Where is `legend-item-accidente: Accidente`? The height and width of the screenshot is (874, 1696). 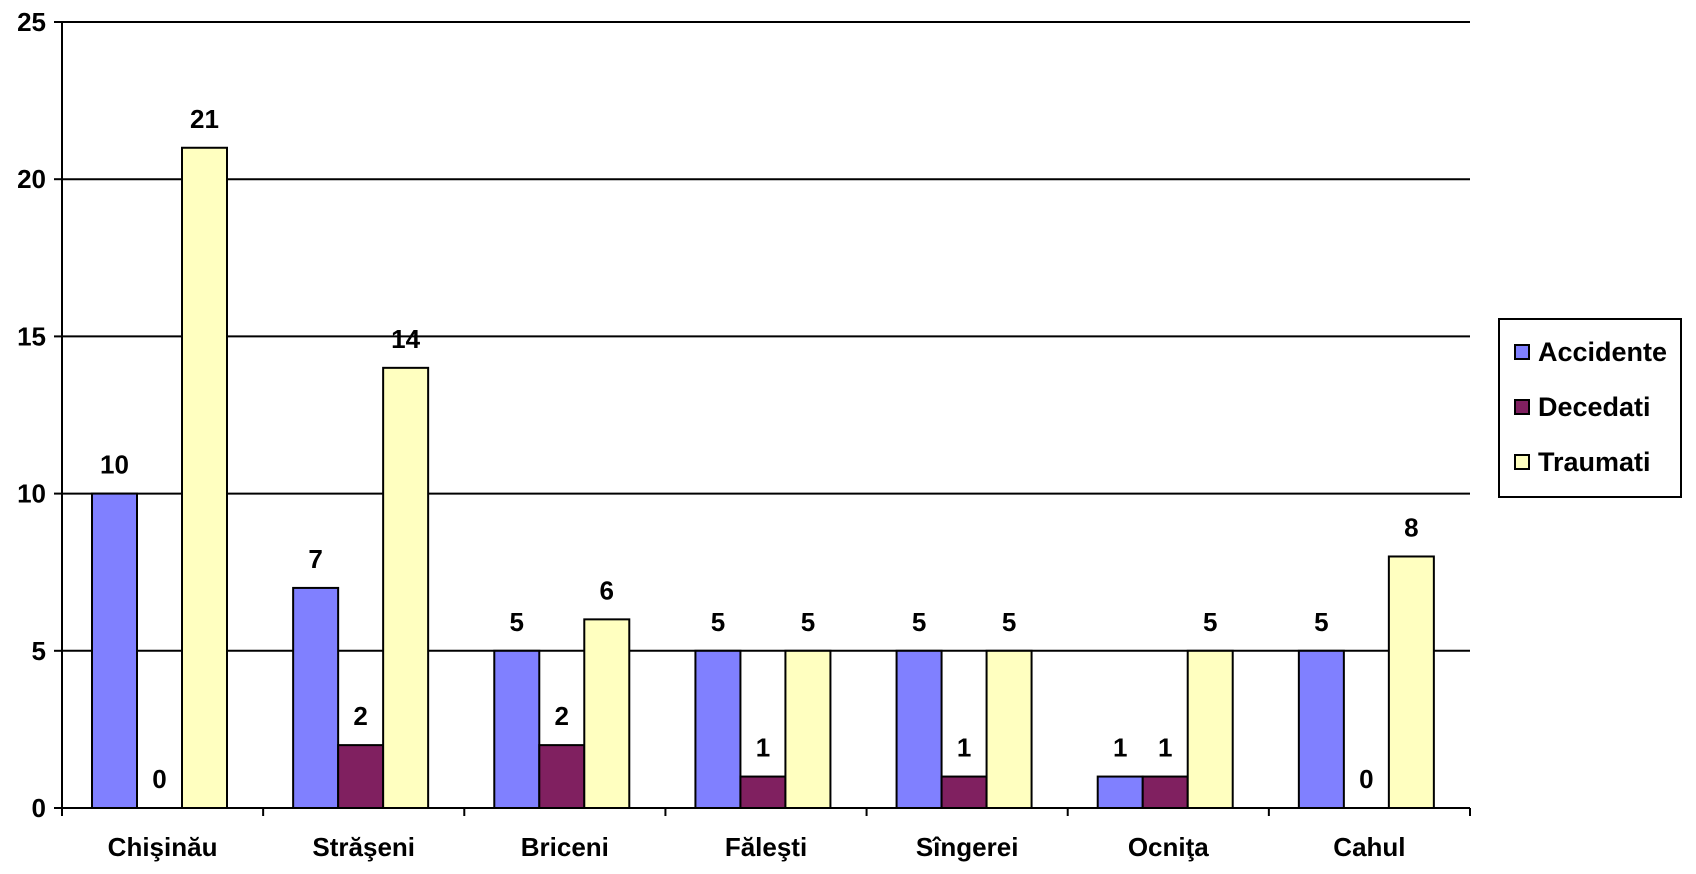 legend-item-accidente: Accidente is located at coordinates (1590, 352).